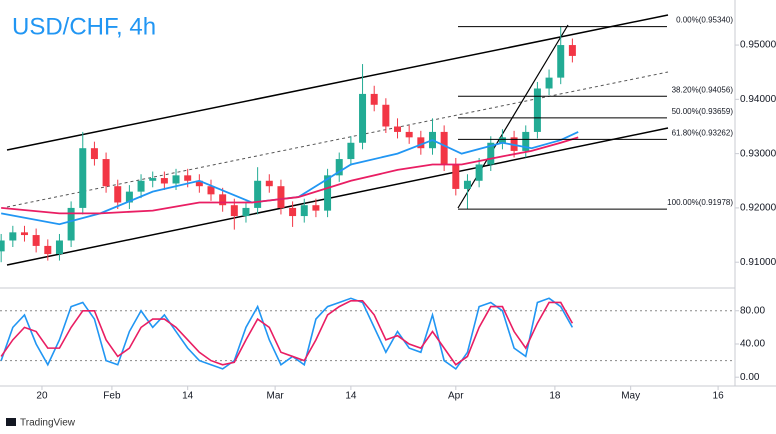  I want to click on x-tick-label: Mar, so click(275, 396).